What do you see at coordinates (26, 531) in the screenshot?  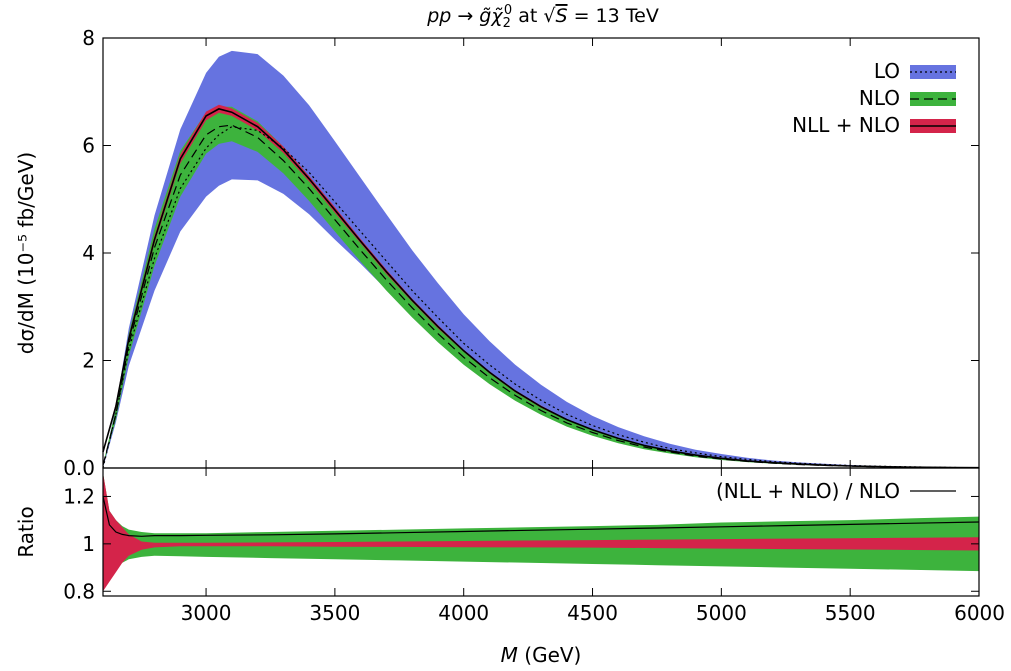 I see `ratio-y-axis-label: Ratio` at bounding box center [26, 531].